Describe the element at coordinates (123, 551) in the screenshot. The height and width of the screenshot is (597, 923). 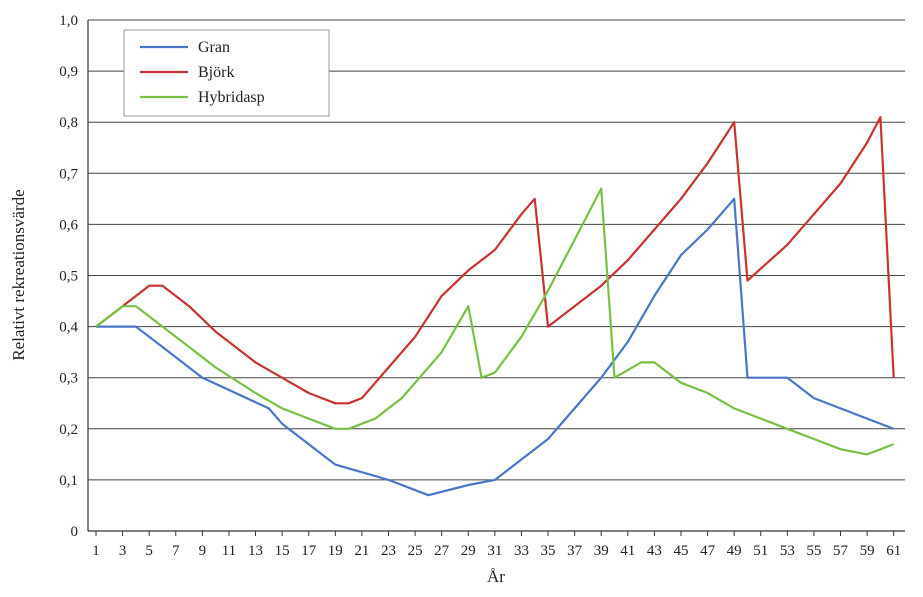
I see `x-tick-label: 3` at that location.